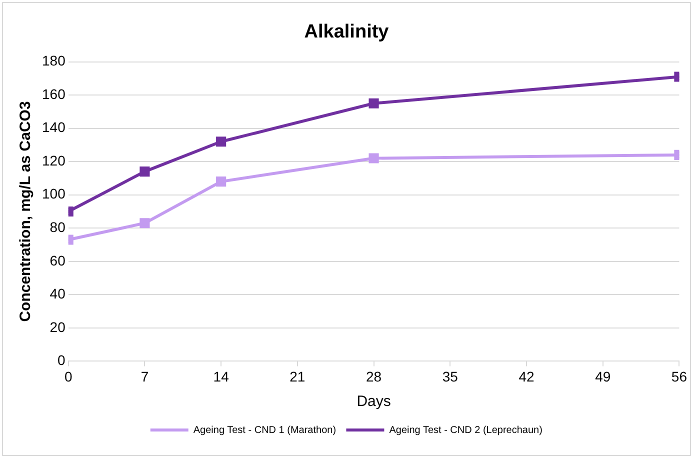  What do you see at coordinates (54, 194) in the screenshot?
I see `y-tick-label: 100` at bounding box center [54, 194].